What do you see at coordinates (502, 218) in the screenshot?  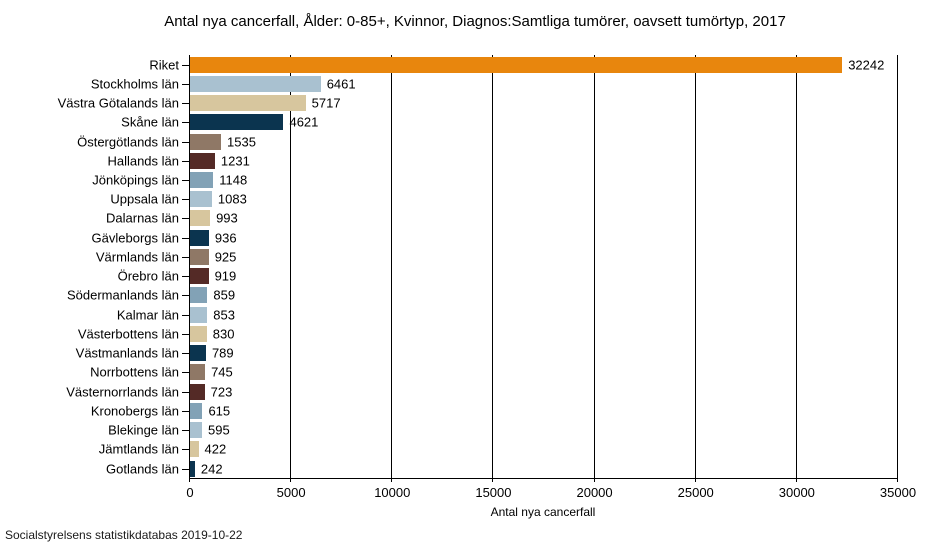 I see `bar-row: Dalarnas län 993` at bounding box center [502, 218].